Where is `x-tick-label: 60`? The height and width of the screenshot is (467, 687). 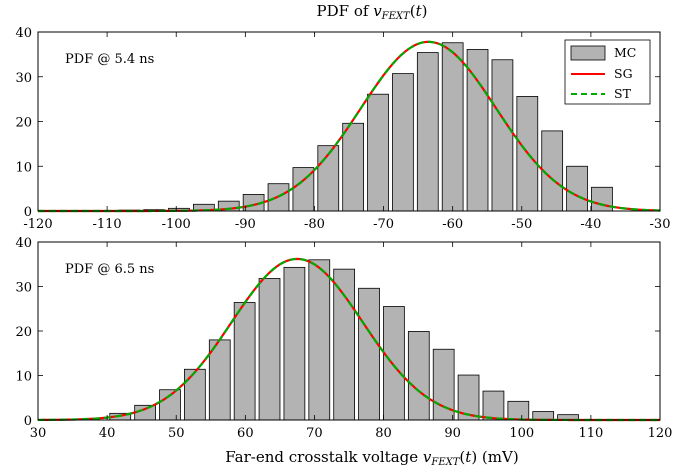
x-tick-label: 60 is located at coordinates (245, 433).